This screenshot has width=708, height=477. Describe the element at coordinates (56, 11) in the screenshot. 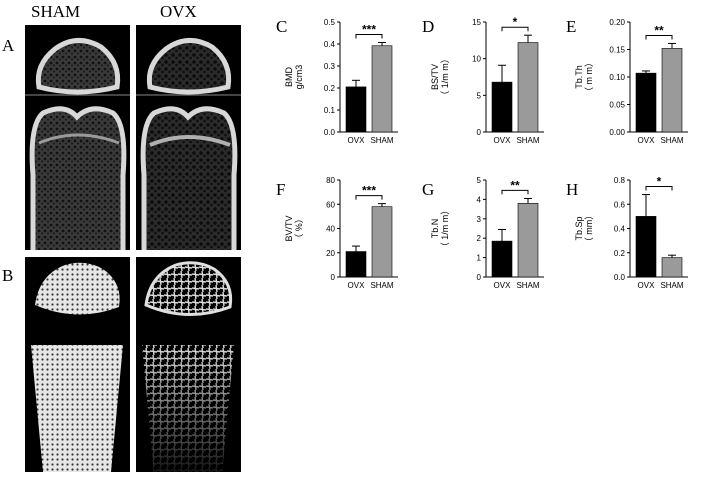

I see `column-header-sham: SHAM` at that location.